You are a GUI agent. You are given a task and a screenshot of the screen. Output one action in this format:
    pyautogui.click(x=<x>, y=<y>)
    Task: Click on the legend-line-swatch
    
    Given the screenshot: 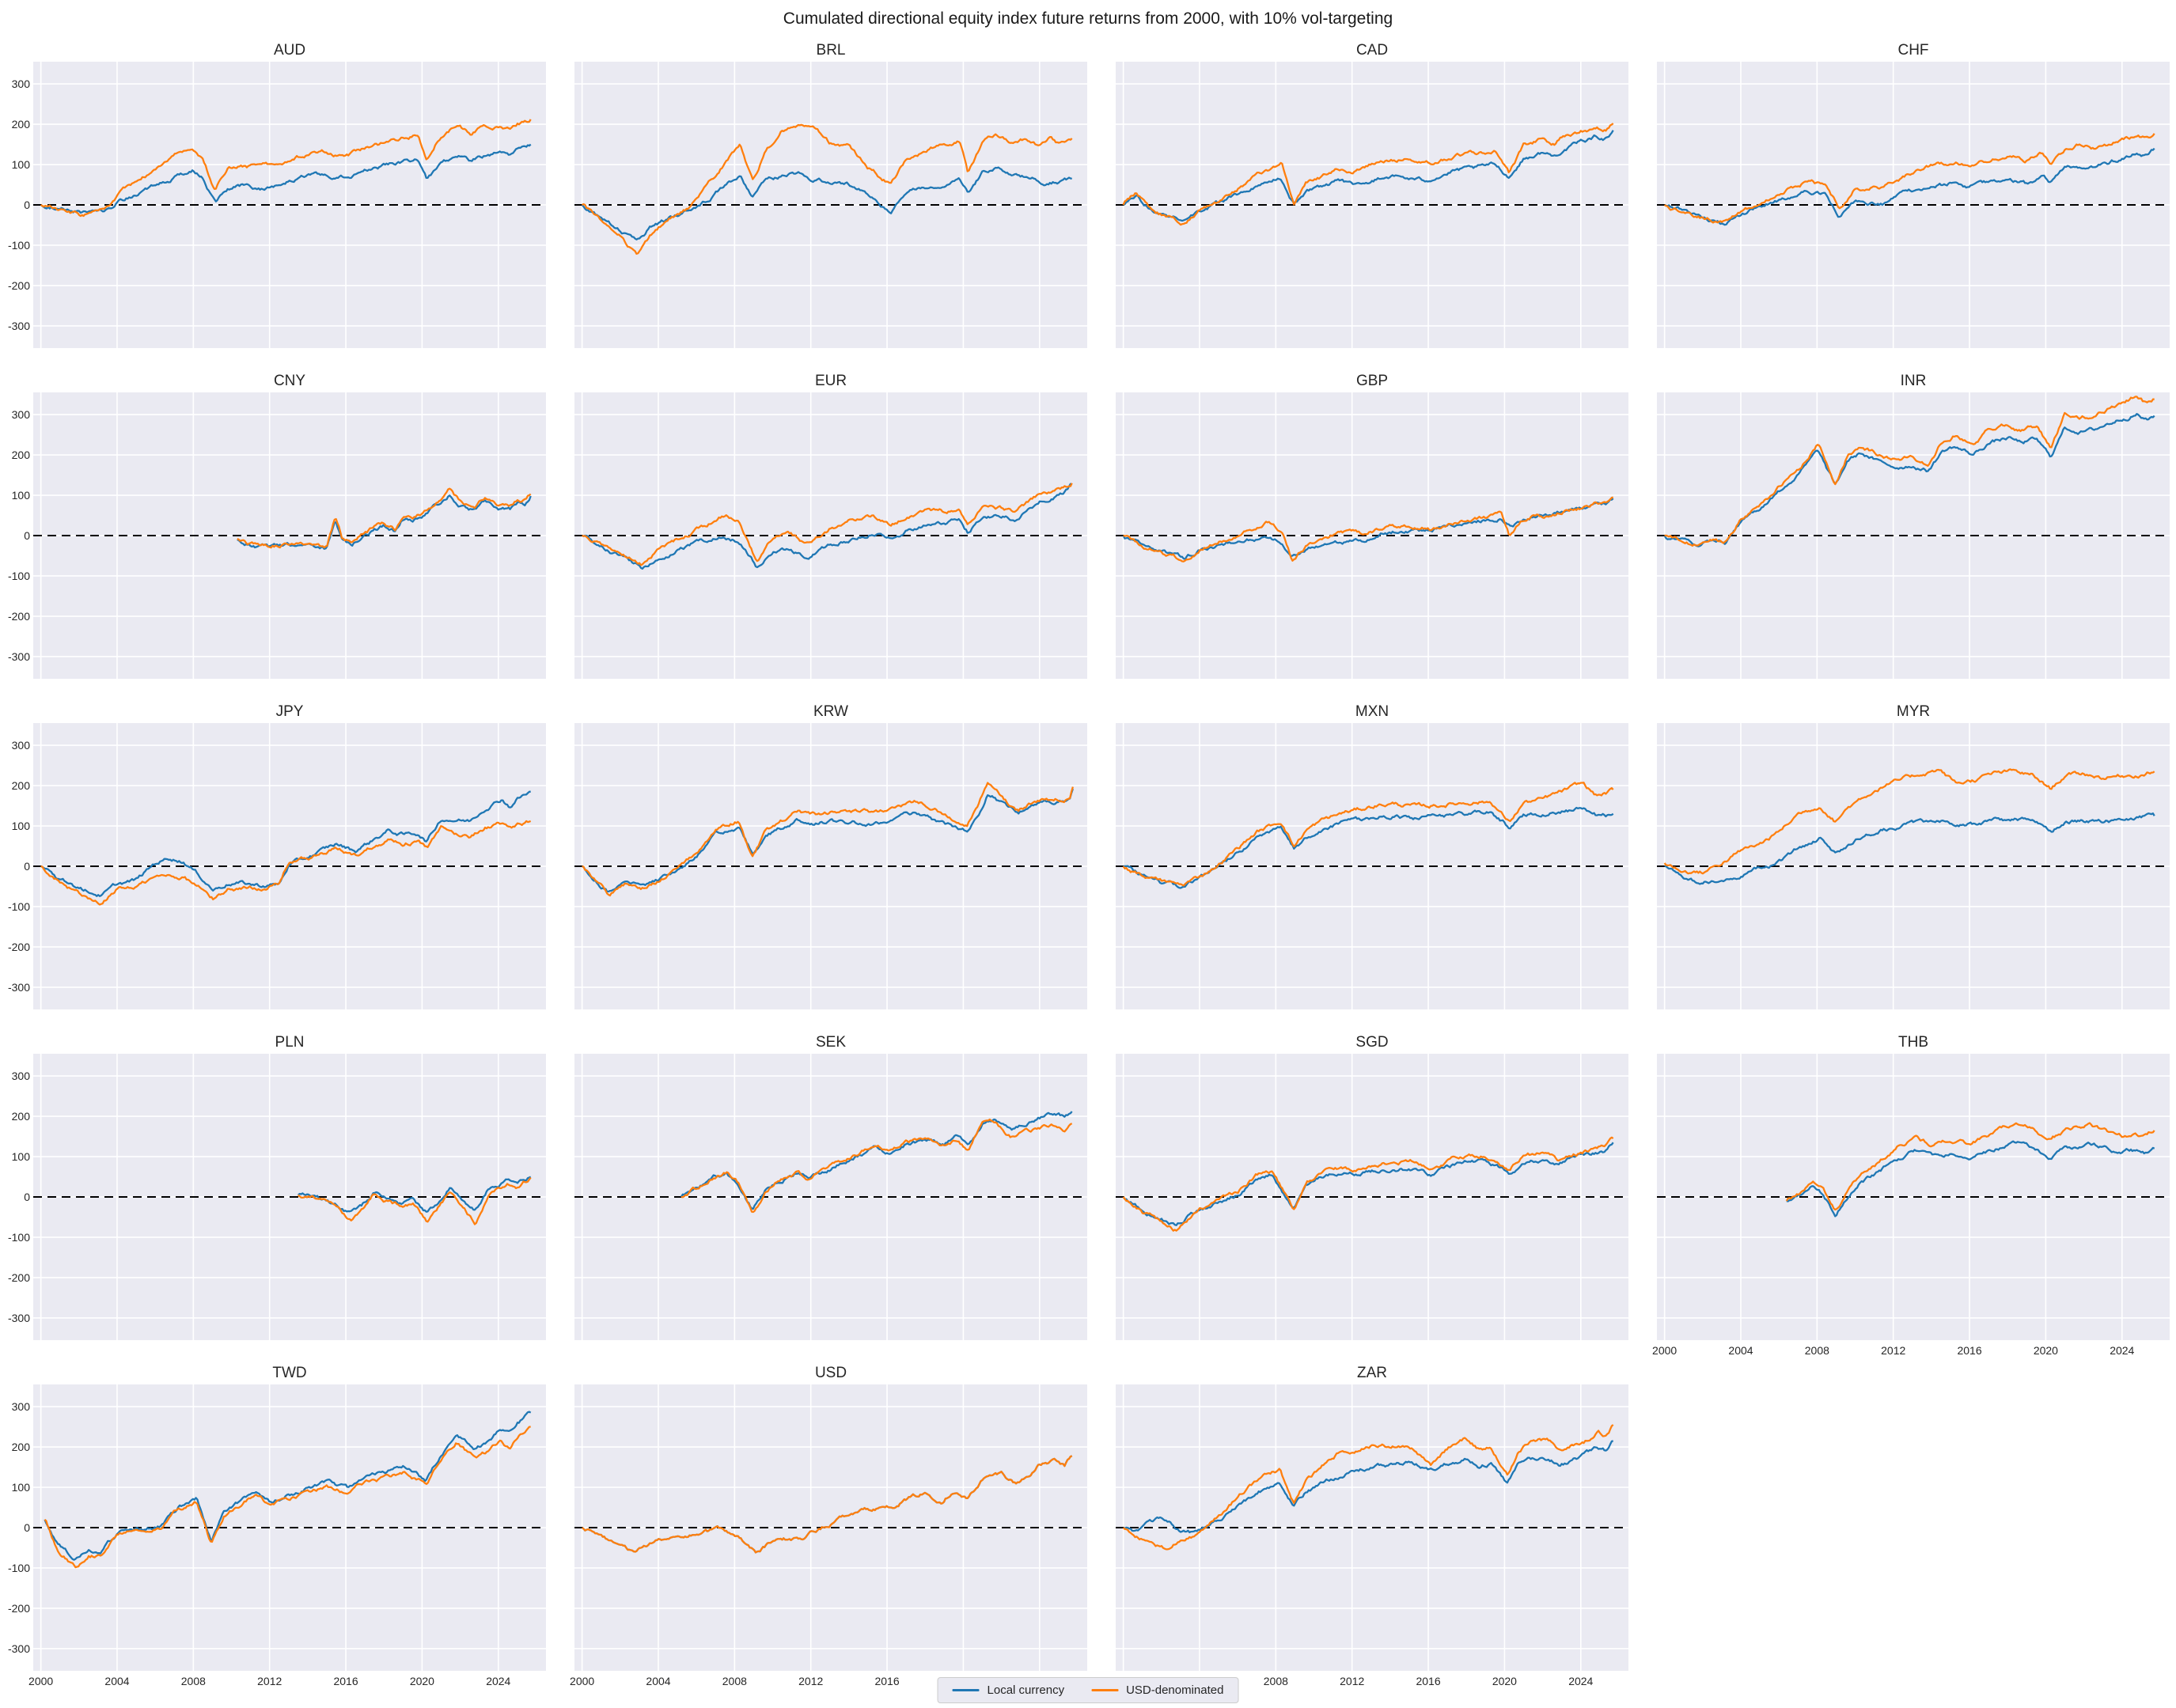 What is the action you would take?
    pyautogui.click(x=966, y=1690)
    